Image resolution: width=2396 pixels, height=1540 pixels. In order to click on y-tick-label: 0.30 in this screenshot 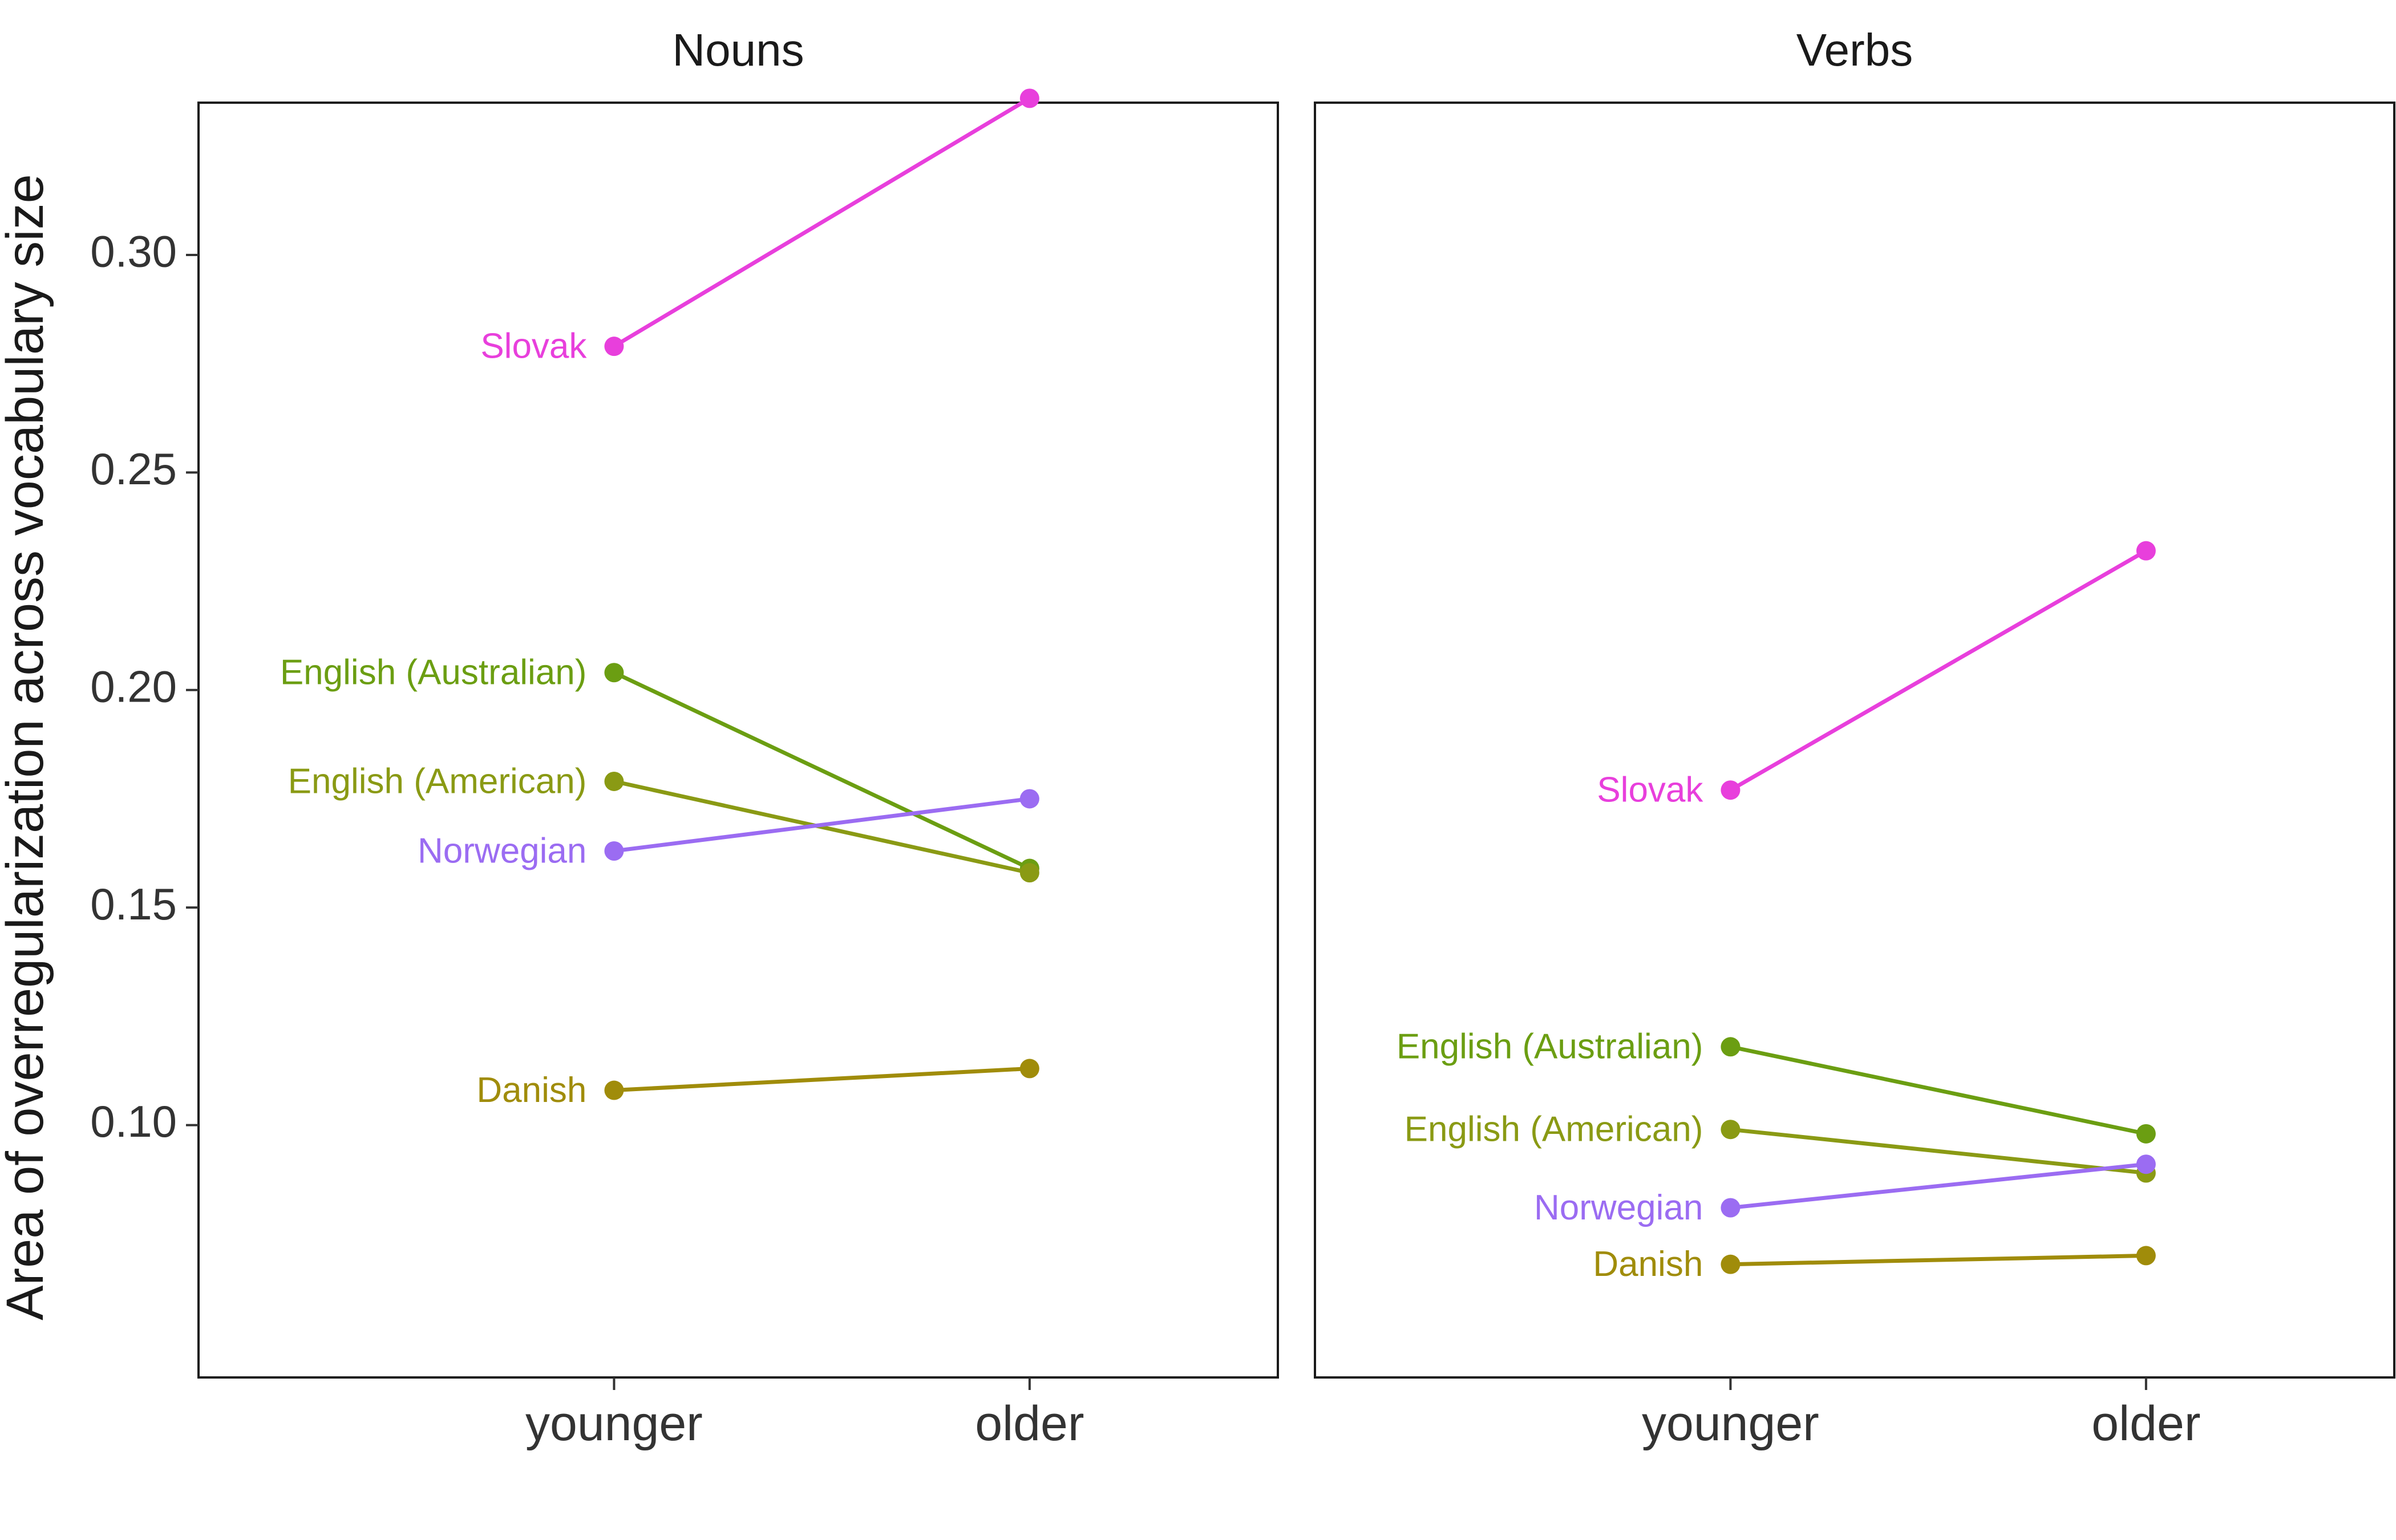, I will do `click(133, 252)`.